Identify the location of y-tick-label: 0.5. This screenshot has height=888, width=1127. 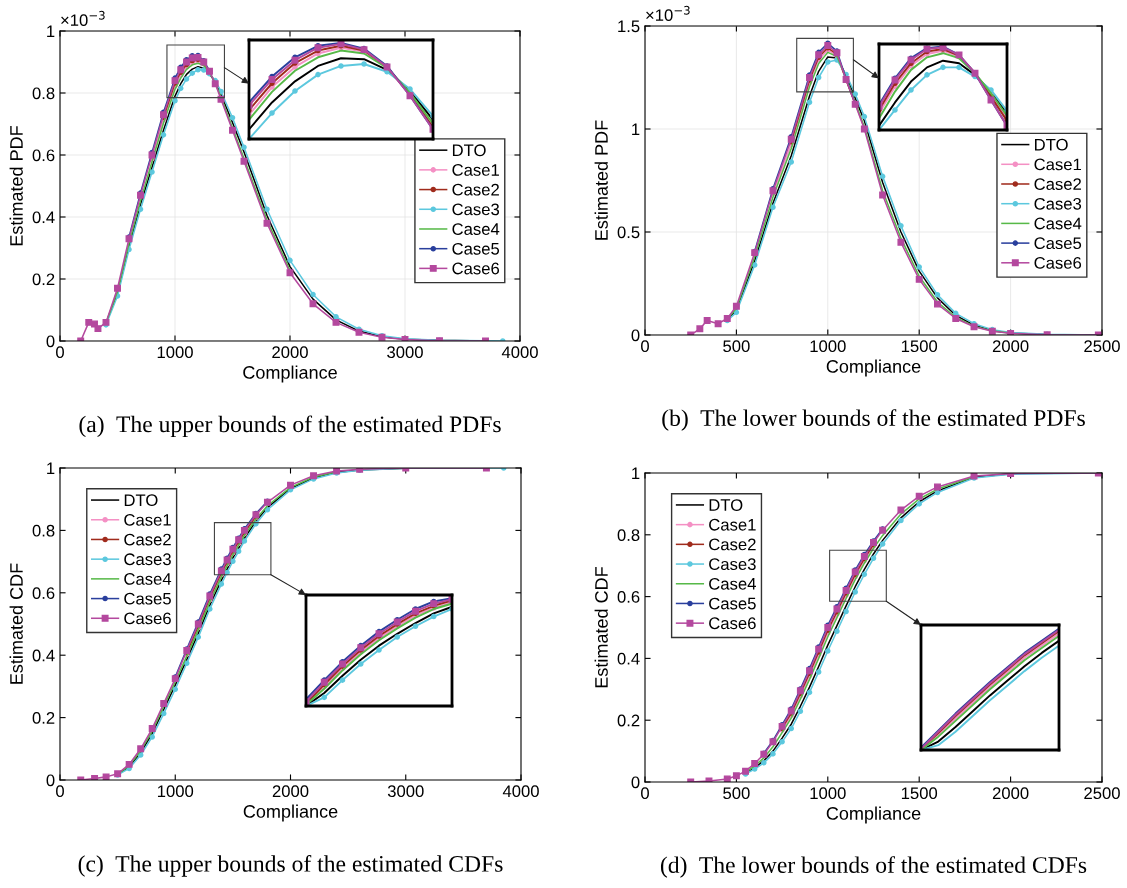
(628, 232).